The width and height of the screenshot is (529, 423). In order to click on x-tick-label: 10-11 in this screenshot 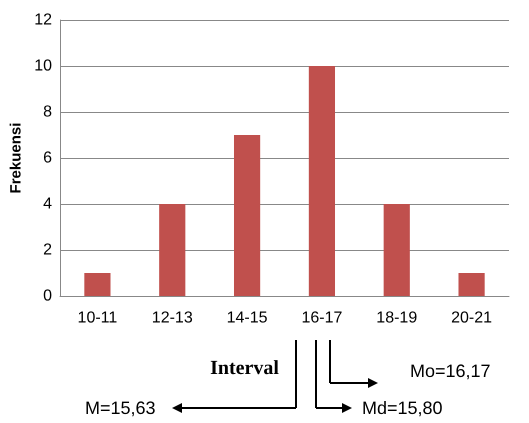, I will do `click(98, 318)`.